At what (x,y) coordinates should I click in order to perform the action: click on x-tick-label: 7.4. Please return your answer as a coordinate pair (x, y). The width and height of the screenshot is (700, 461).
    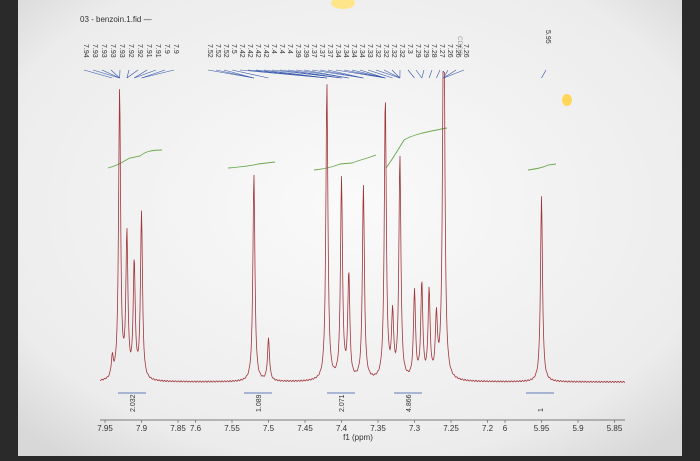
    Looking at the image, I should click on (342, 428).